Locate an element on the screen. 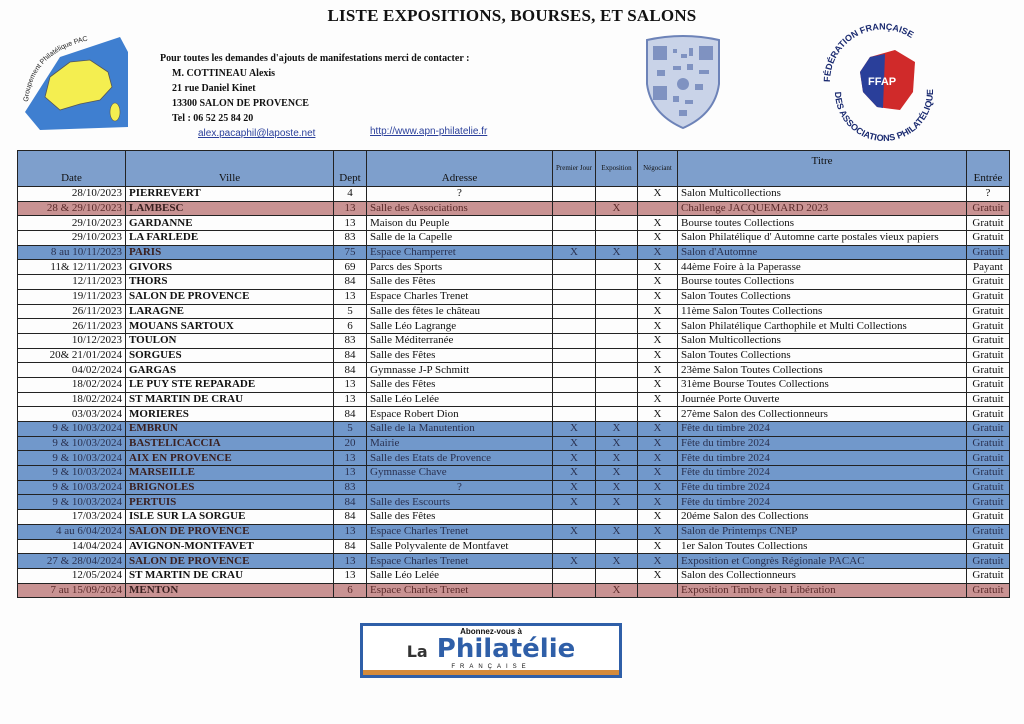 Image resolution: width=1024 pixels, height=724 pixels. cell-adresse: Salle Léo Lagrange is located at coordinates (459, 326).